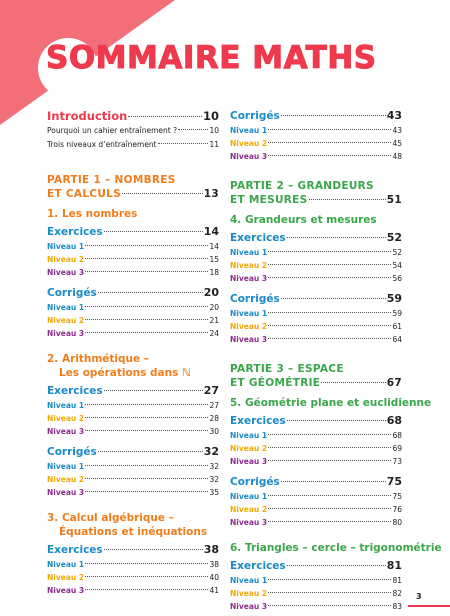 The width and height of the screenshot is (450, 616). What do you see at coordinates (316, 326) in the screenshot?
I see `level-entry: Niveau 2 61` at bounding box center [316, 326].